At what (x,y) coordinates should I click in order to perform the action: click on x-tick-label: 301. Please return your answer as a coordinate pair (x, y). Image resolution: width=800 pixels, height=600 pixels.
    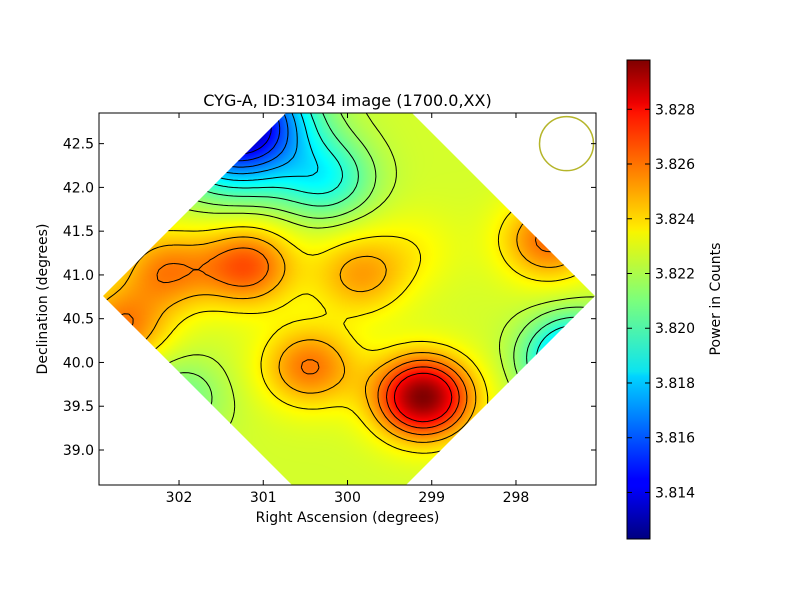
    Looking at the image, I should click on (263, 498).